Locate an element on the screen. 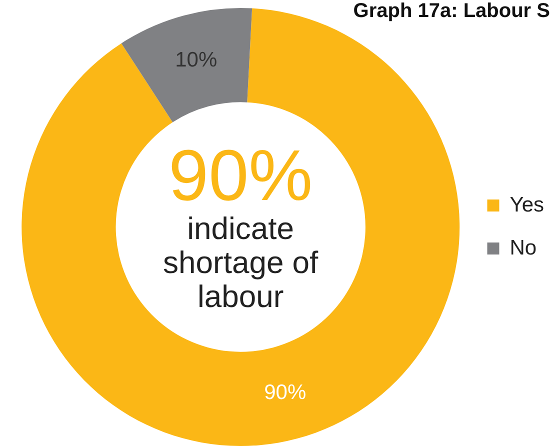 The image size is (554, 446). legend-label: Yes is located at coordinates (527, 204).